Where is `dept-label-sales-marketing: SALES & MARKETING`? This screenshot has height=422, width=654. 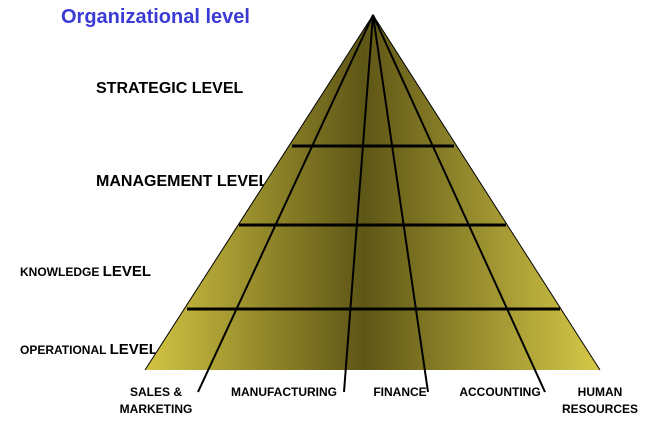
dept-label-sales-marketing: SALES & MARKETING is located at coordinates (156, 401).